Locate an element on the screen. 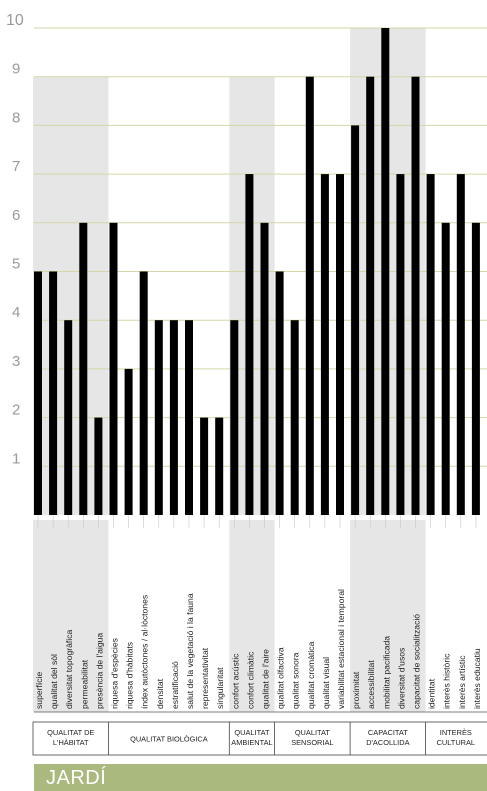 This screenshot has width=487, height=791. category-label: presència de l'aigua is located at coordinates (99, 671).